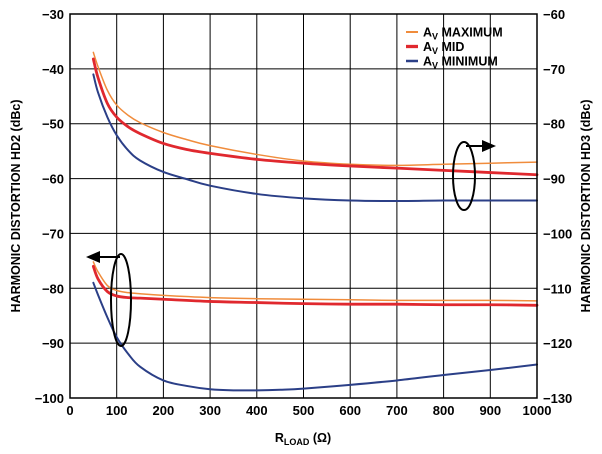  I want to click on y-left-tick-label: −40, so click(53, 69).